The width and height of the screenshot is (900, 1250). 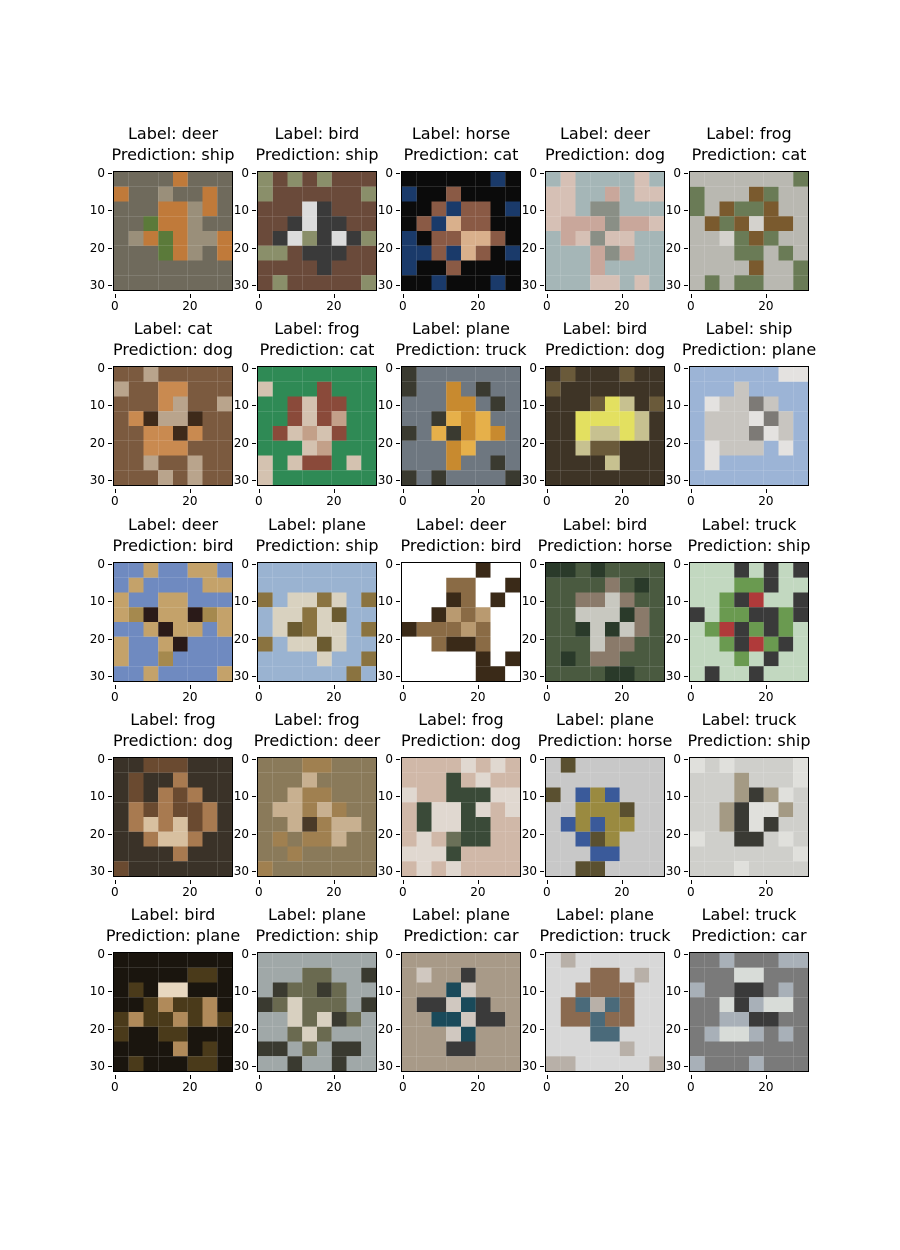 What do you see at coordinates (749, 133) in the screenshot?
I see `label-text: Label: frog` at bounding box center [749, 133].